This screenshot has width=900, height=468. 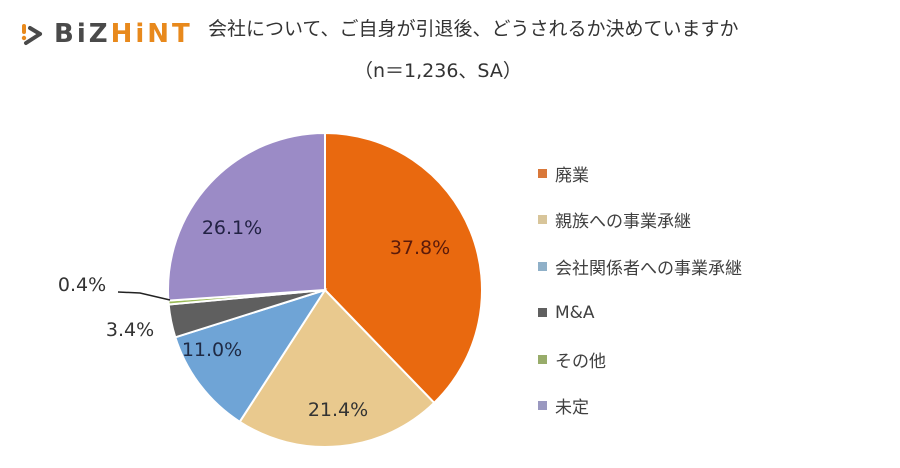 I want to click on logo-text: BiZHiNT, so click(x=123, y=34).